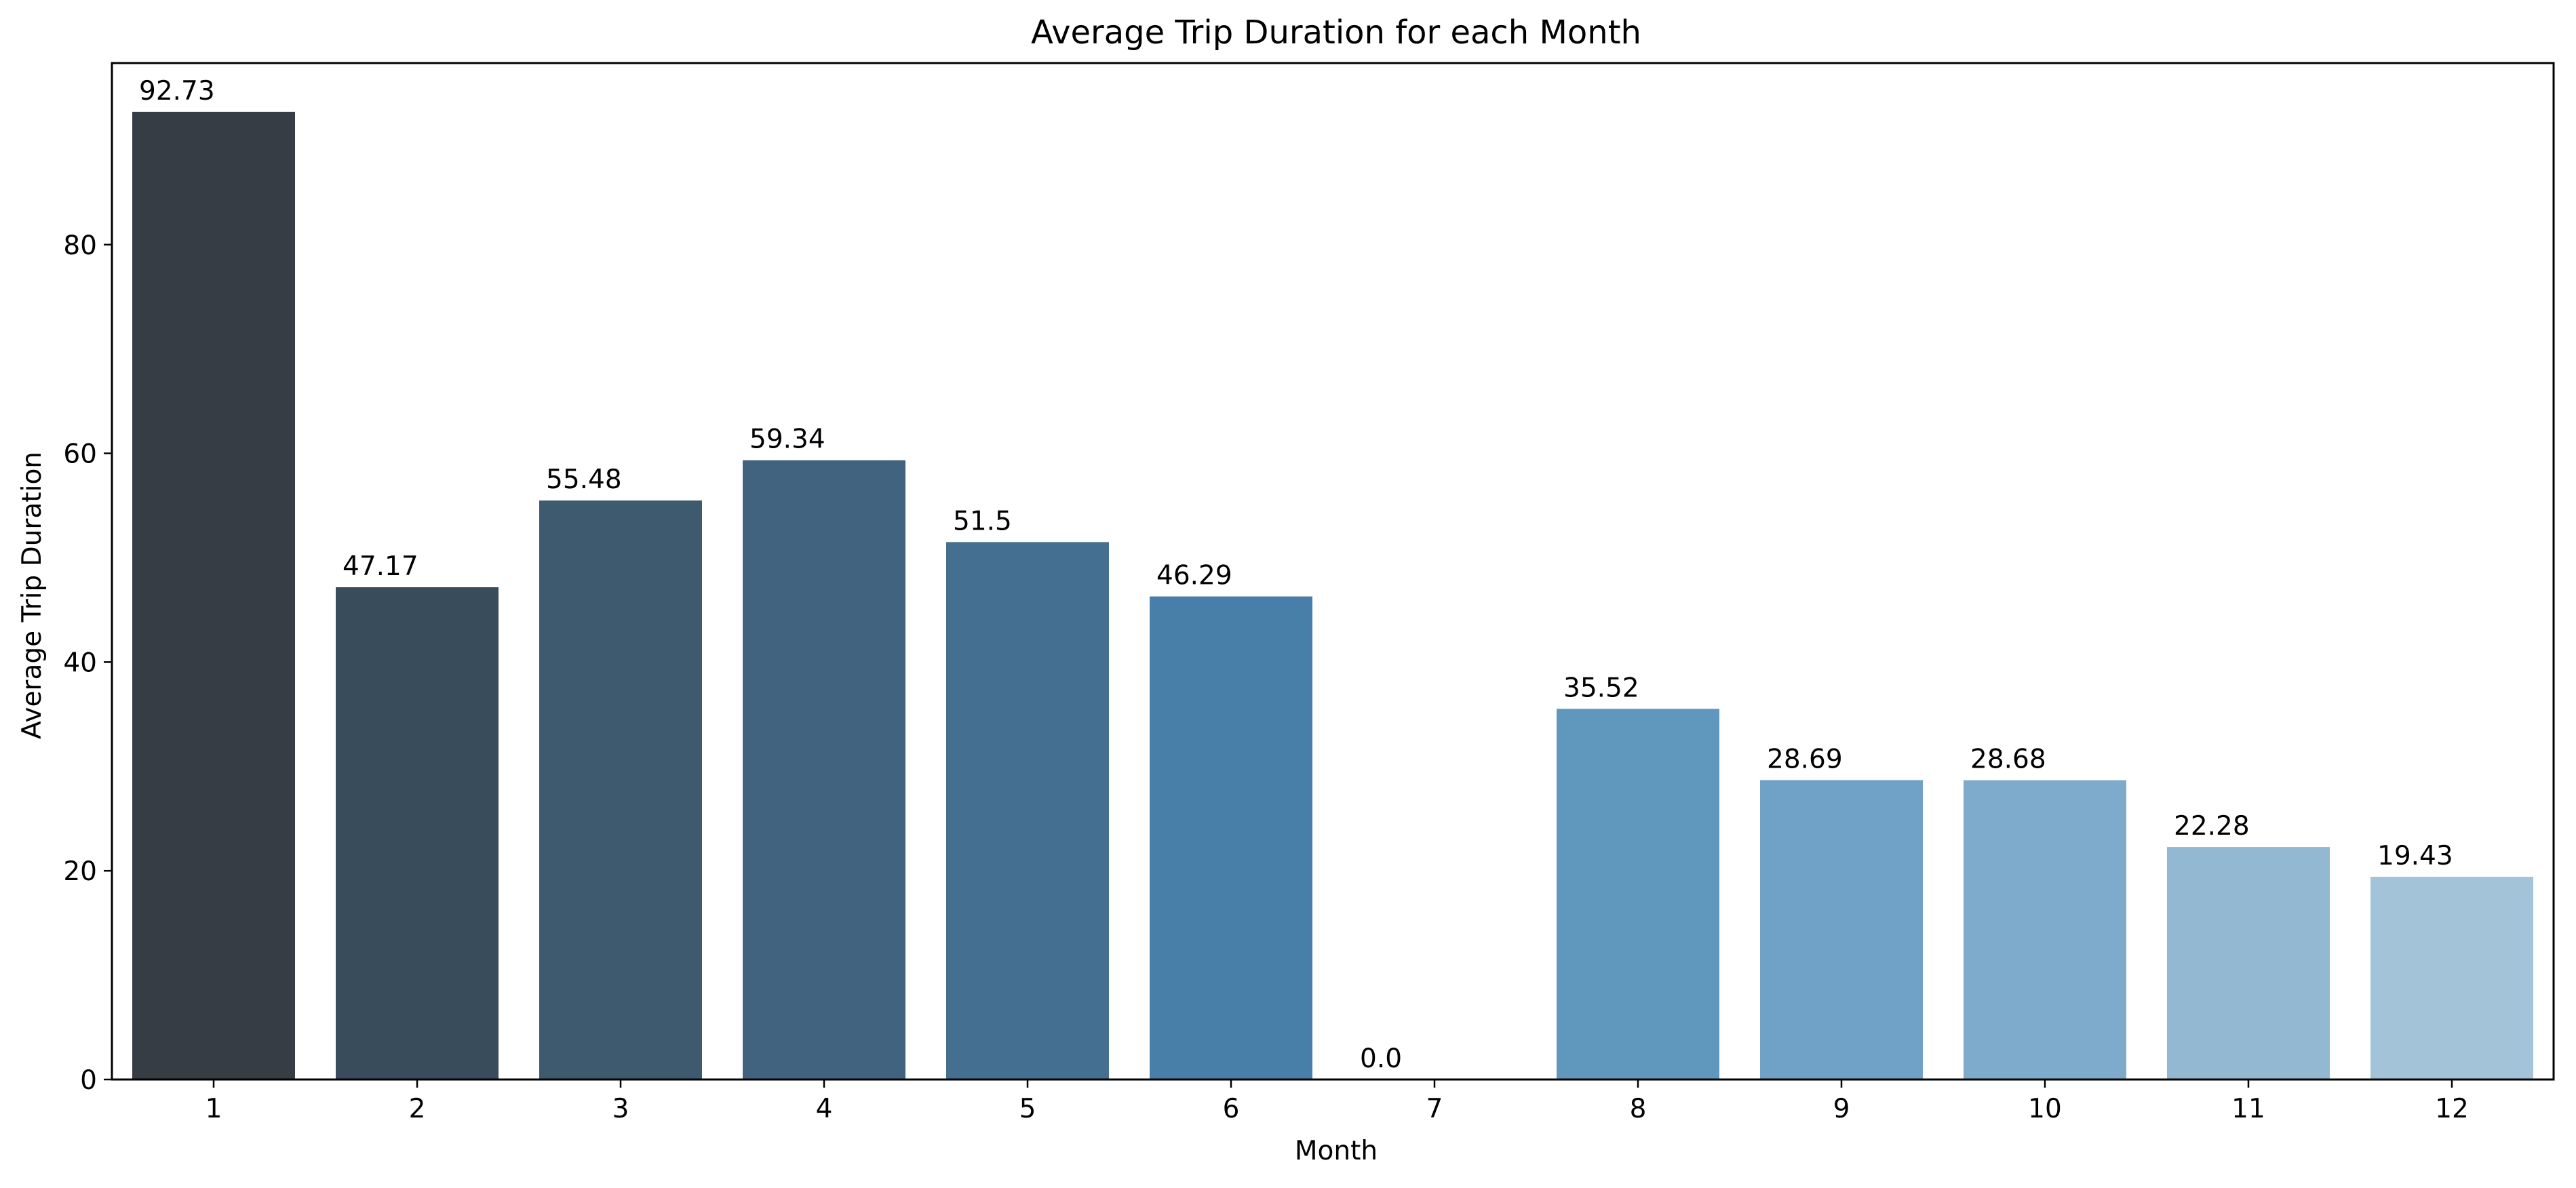  I want to click on x-tick-label: 6, so click(1231, 1109).